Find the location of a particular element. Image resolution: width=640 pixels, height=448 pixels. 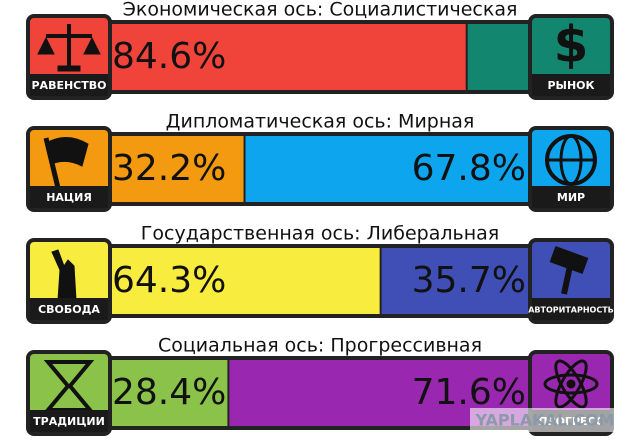

axis-title: Социальная ось: Прогрессивная is located at coordinates (320, 346).